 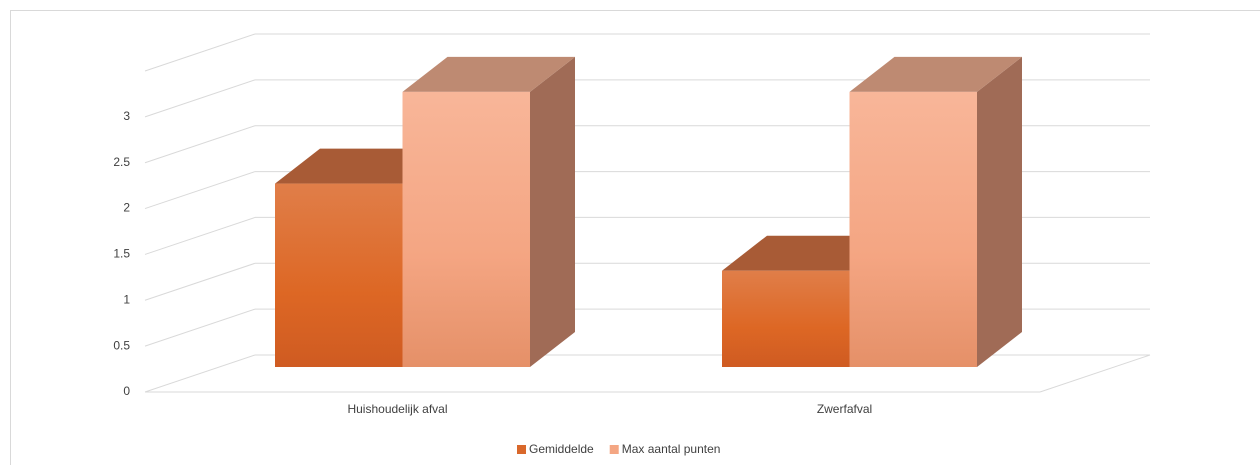 What do you see at coordinates (126, 116) in the screenshot?
I see `y-tick-label: 3` at bounding box center [126, 116].